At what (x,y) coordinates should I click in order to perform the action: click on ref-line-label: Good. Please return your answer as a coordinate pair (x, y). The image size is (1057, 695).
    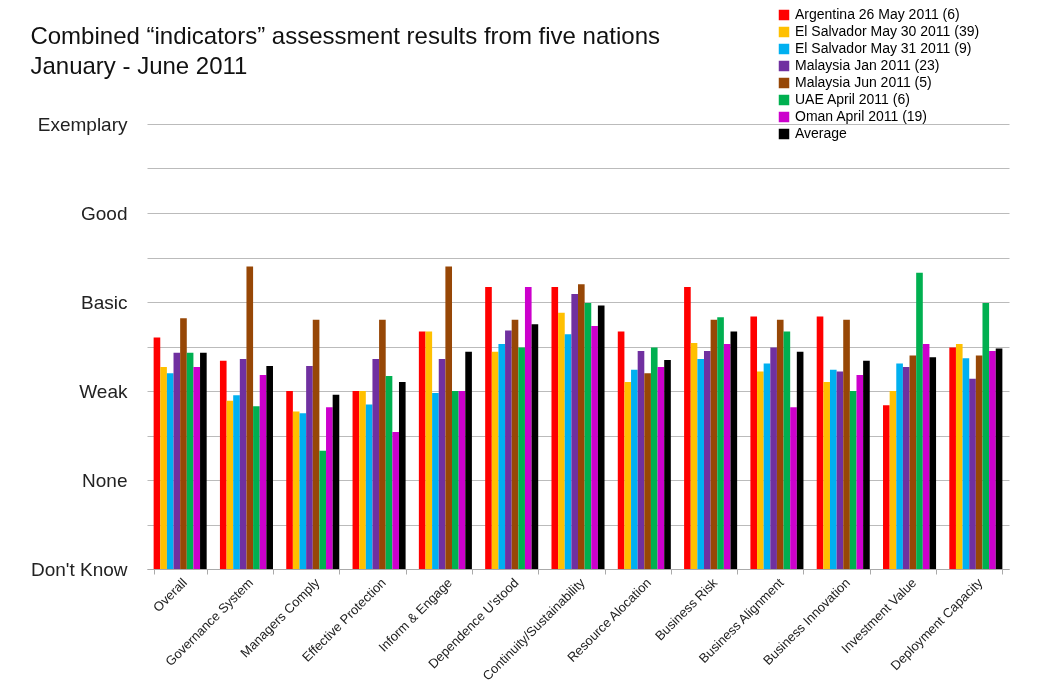
    Looking at the image, I should click on (104, 213).